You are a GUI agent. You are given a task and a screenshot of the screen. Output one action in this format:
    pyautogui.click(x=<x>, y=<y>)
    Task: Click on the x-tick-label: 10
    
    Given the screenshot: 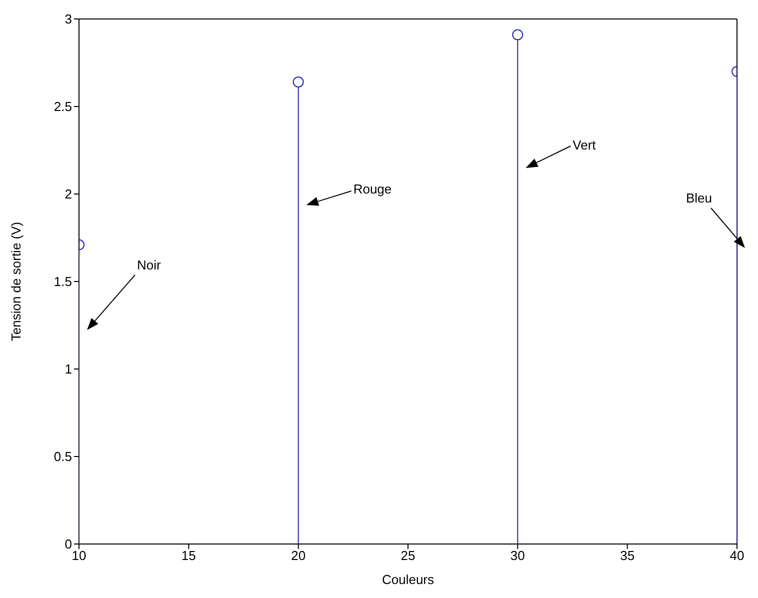 What is the action you would take?
    pyautogui.click(x=79, y=556)
    